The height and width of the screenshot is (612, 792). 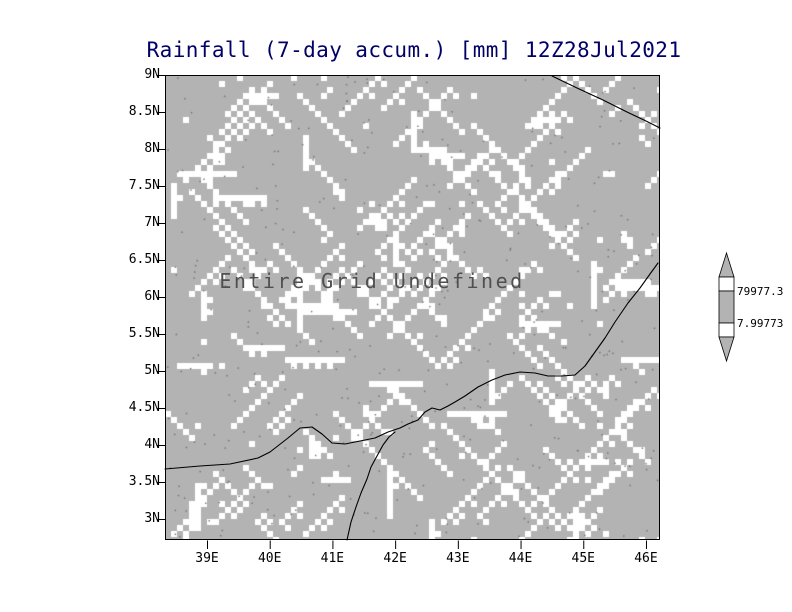 I want to click on colorbar-arrow-down, so click(x=726, y=349).